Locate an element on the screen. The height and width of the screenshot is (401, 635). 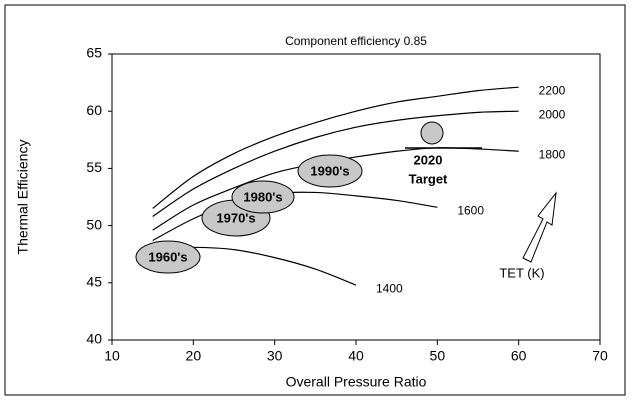
target-marker is located at coordinates (432, 133).